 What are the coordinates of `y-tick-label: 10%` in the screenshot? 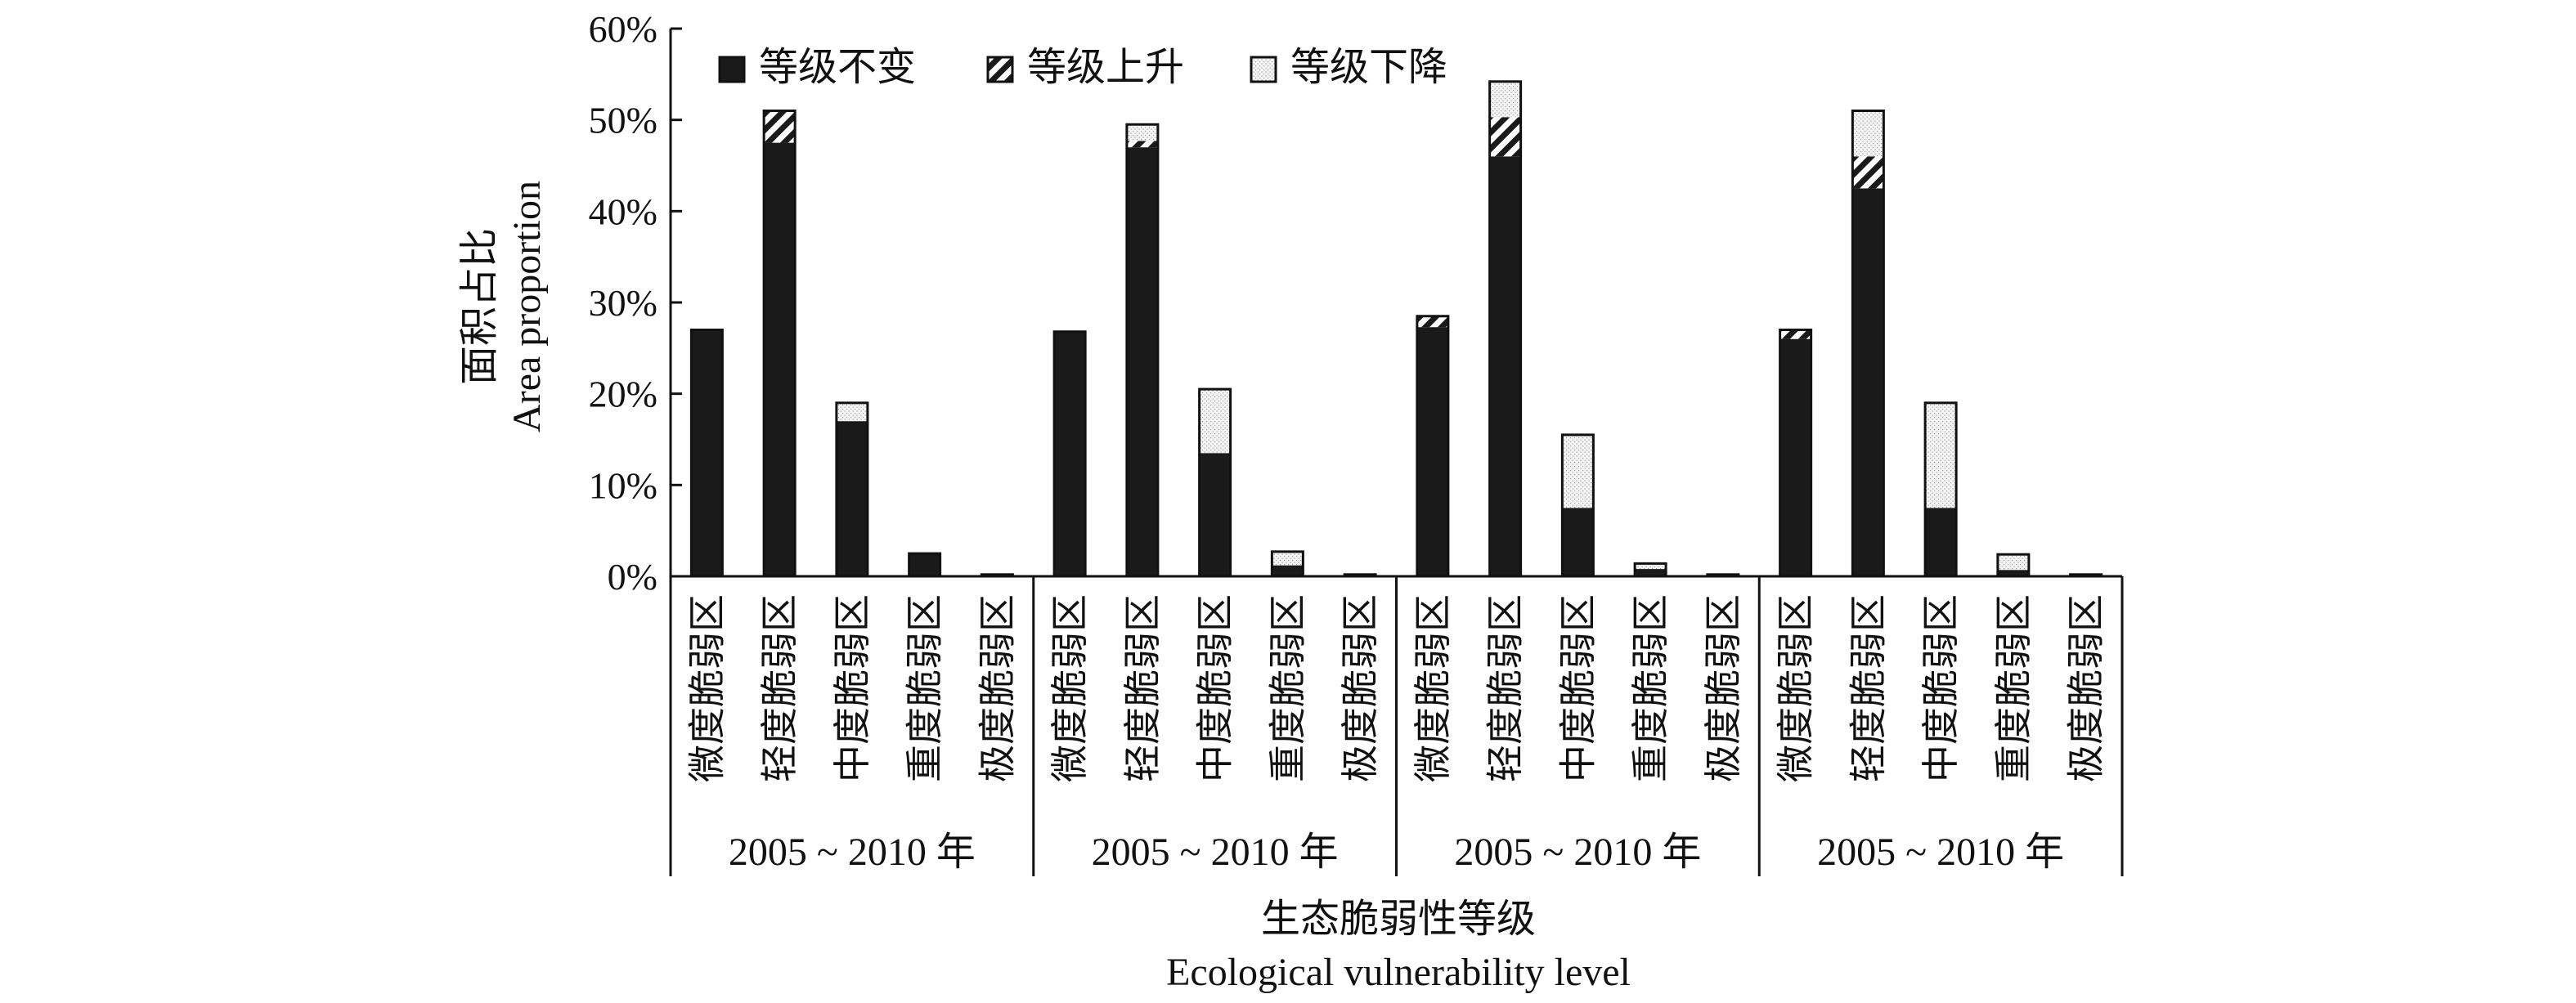 It's located at (623, 485).